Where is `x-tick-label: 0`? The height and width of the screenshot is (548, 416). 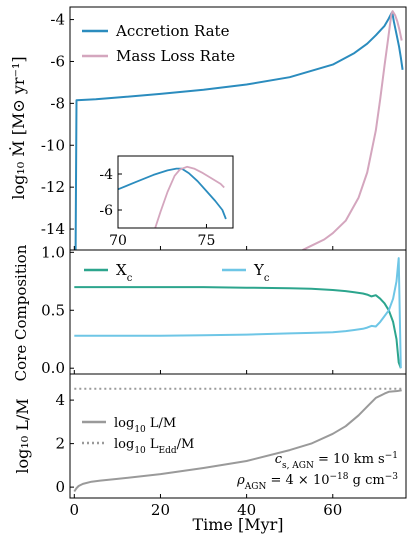
x-tick-label: 0 is located at coordinates (75, 510).